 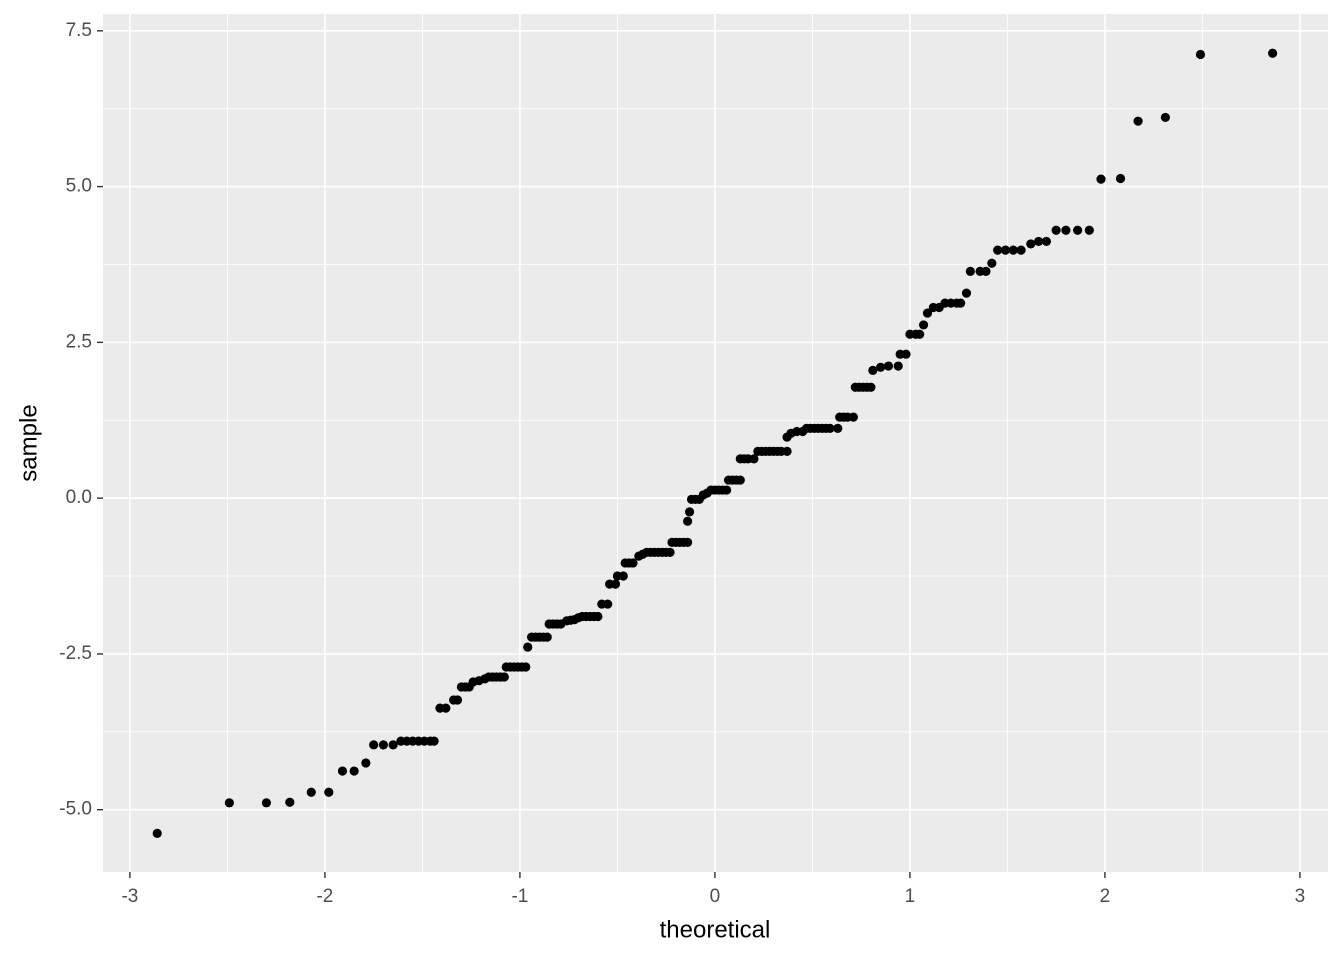 I want to click on y-tick-label: 7.5, so click(x=79, y=30).